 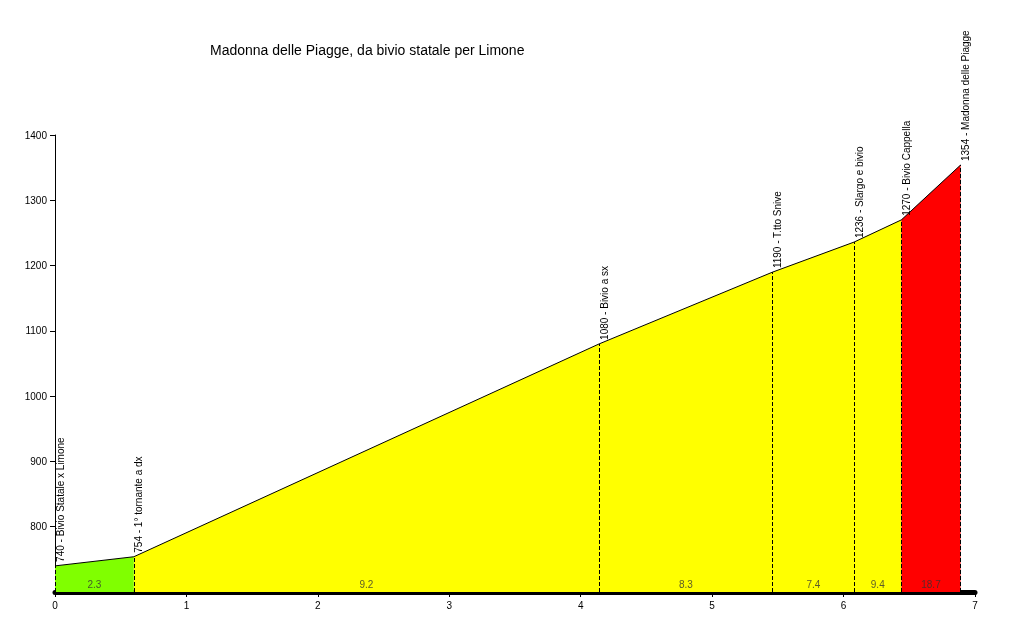 What do you see at coordinates (813, 584) in the screenshot?
I see `annotation: 7.4` at bounding box center [813, 584].